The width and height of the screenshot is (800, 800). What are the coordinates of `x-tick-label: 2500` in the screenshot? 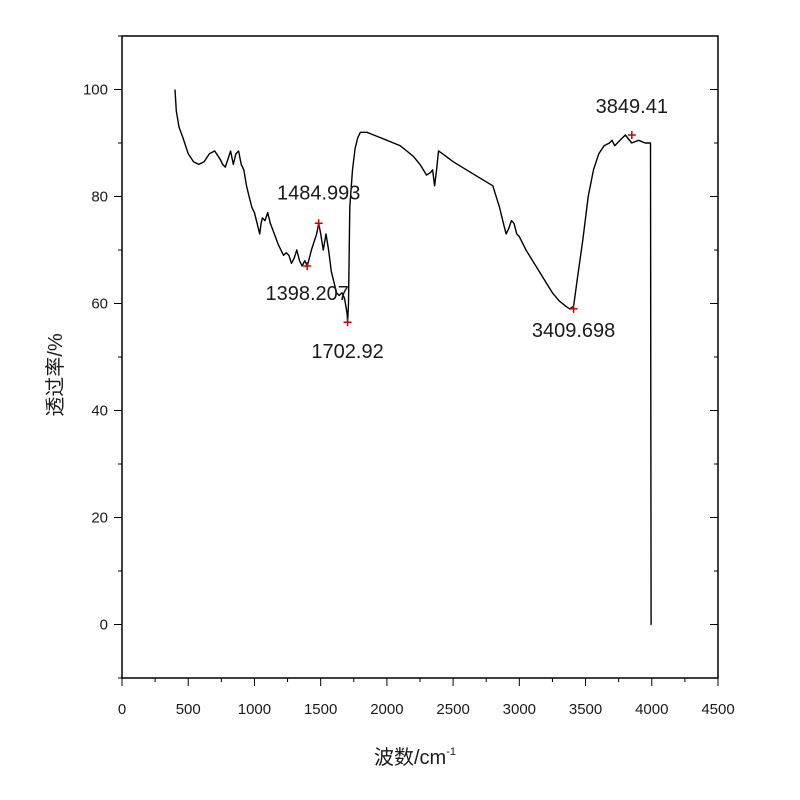 It's located at (452, 709).